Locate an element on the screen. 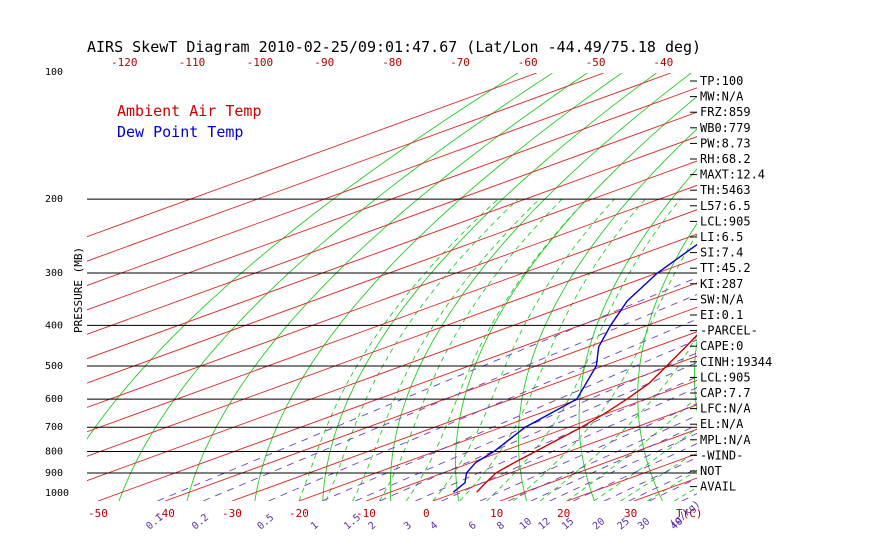  stability-index-item: LCL:905 is located at coordinates (725, 221).